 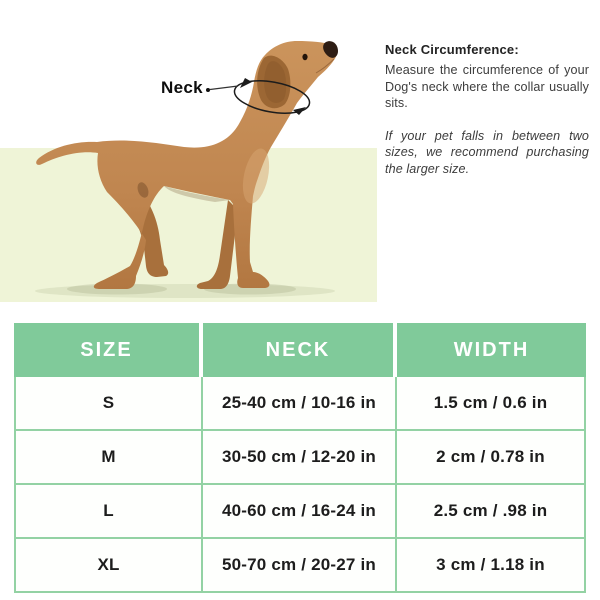 I want to click on column-header-width: WIDTH, so click(x=491, y=349).